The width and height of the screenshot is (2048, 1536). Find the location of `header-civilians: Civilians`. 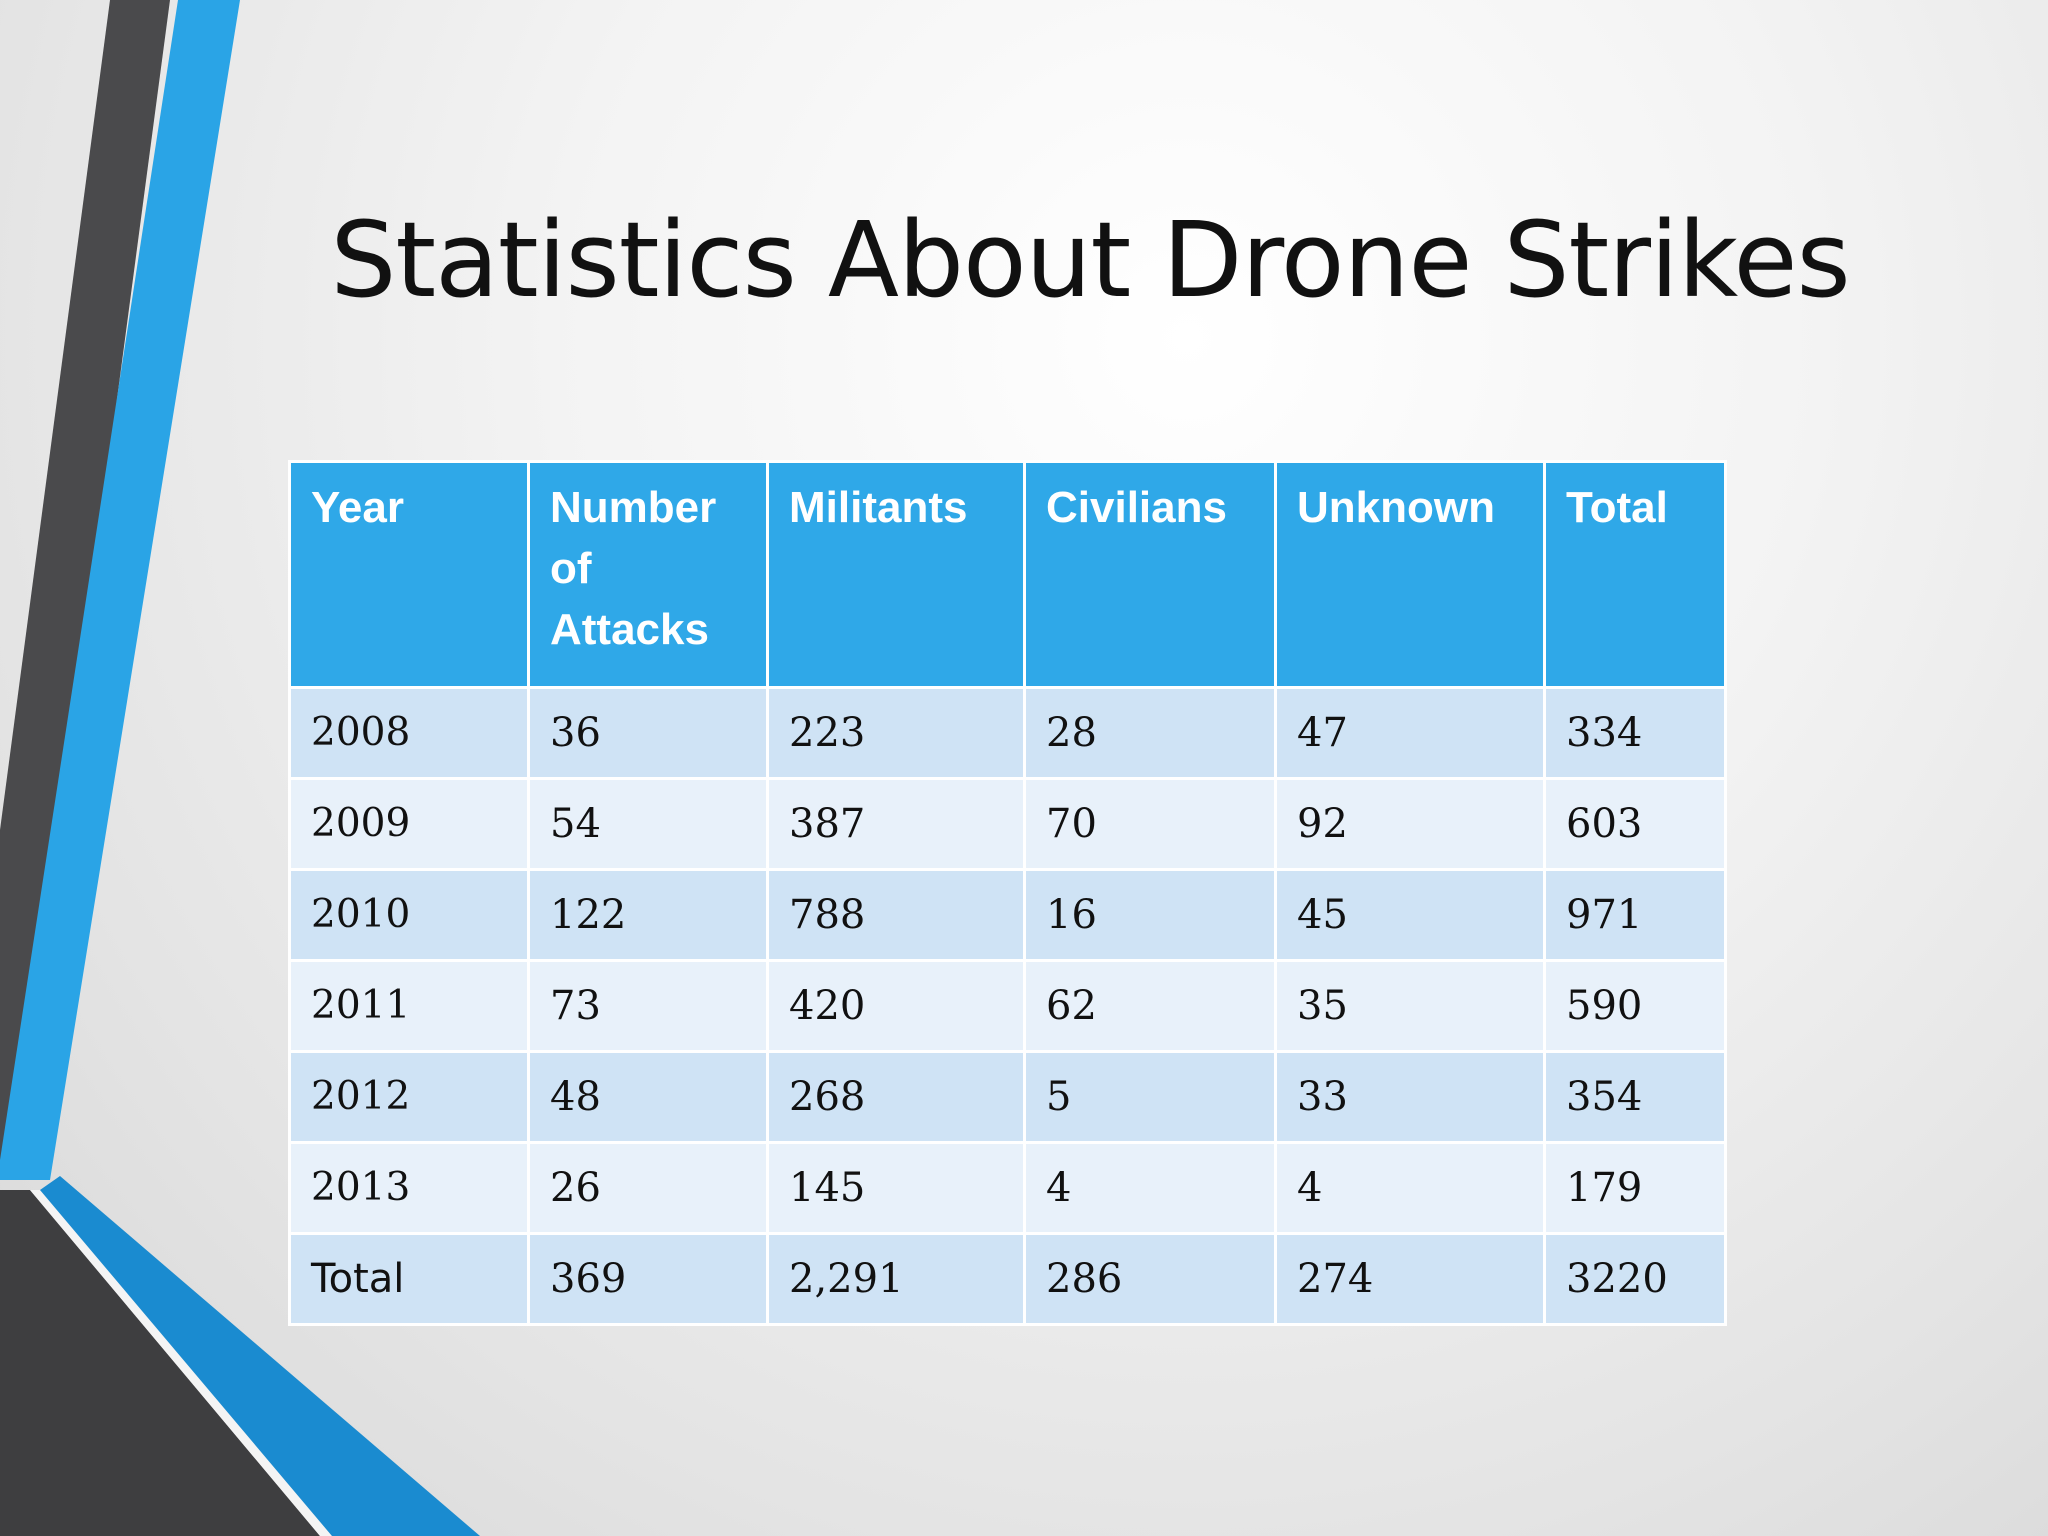

header-civilians: Civilians is located at coordinates (1150, 574).